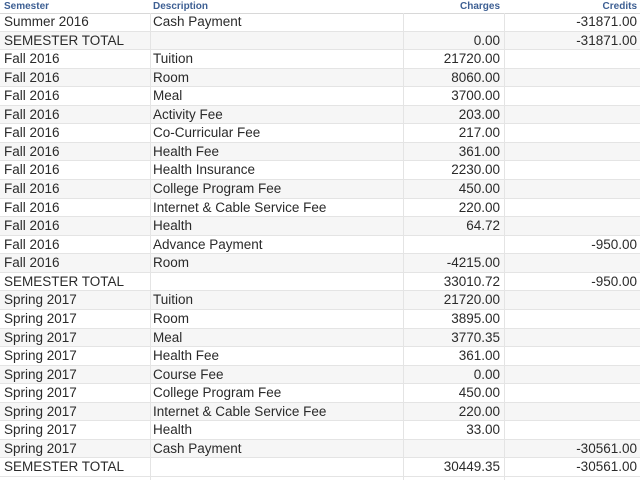 This screenshot has height=480, width=640. What do you see at coordinates (320, 319) in the screenshot?
I see `table-row: Spring 2017 Room 3895.00` at bounding box center [320, 319].